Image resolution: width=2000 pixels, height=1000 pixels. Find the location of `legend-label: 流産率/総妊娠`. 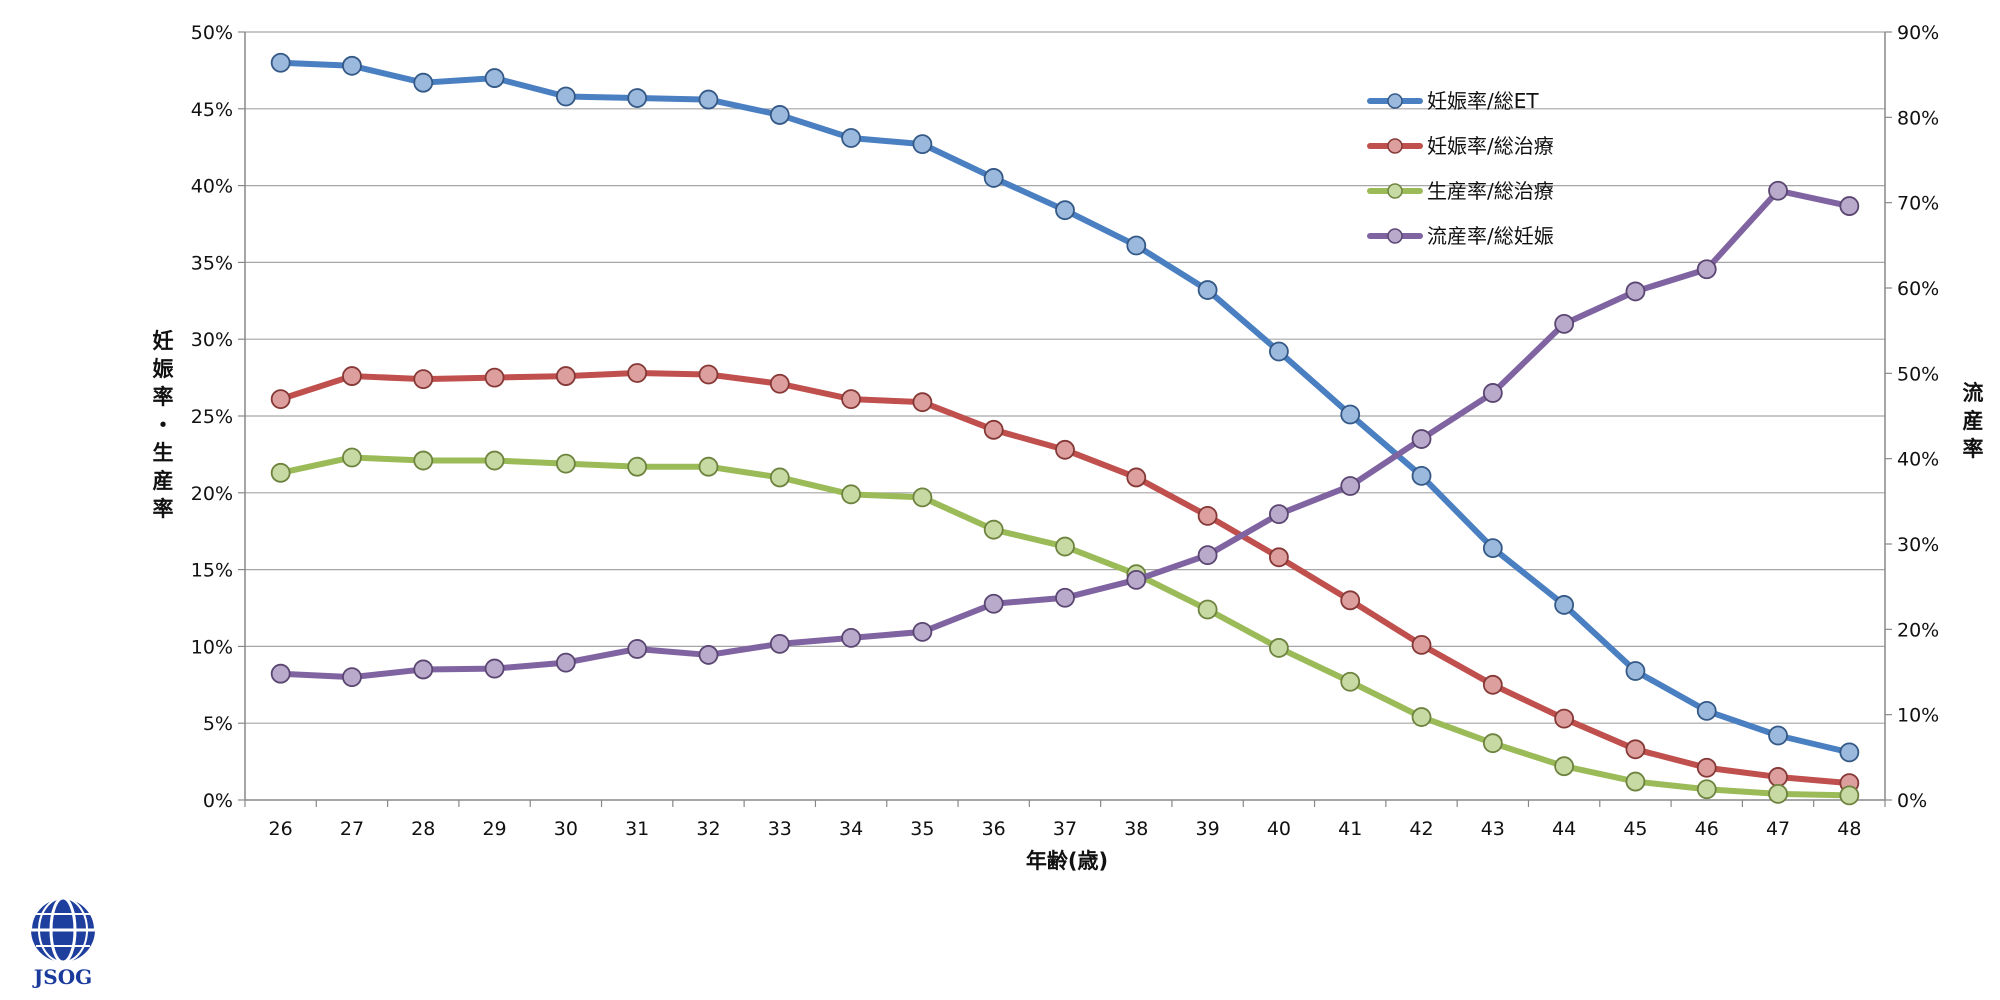

legend-label: 流産率/総妊娠 is located at coordinates (1490, 236).